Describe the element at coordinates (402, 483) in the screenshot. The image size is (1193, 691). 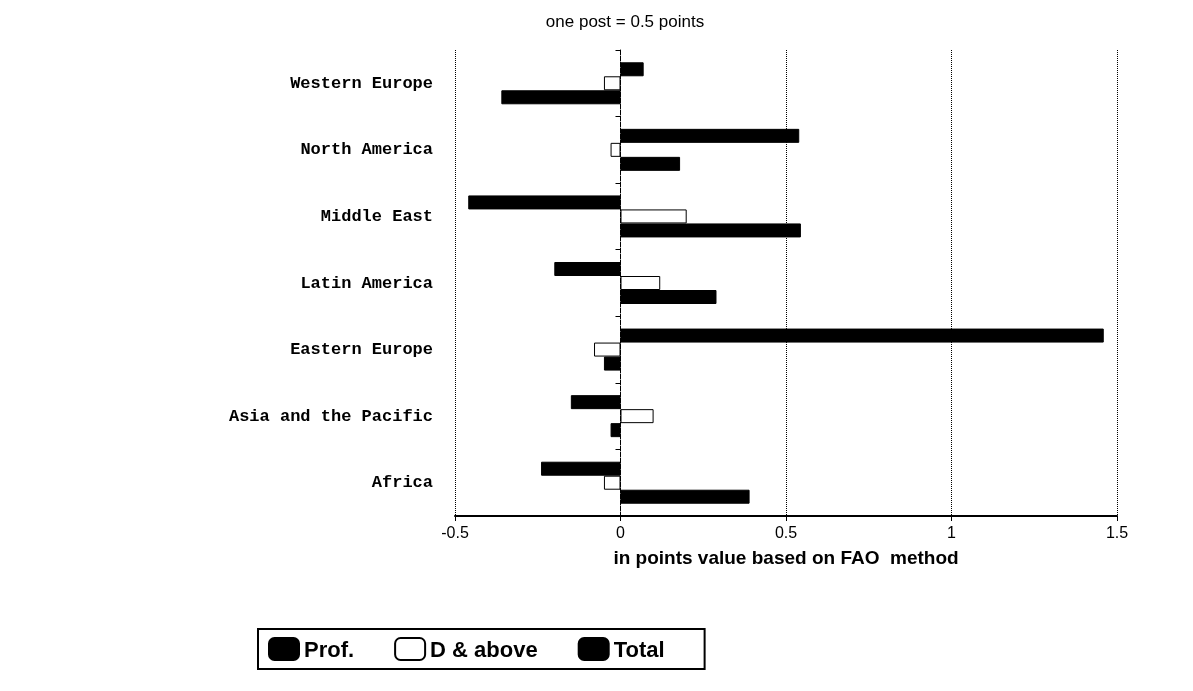
I see `y-tick-label: Africa` at that location.